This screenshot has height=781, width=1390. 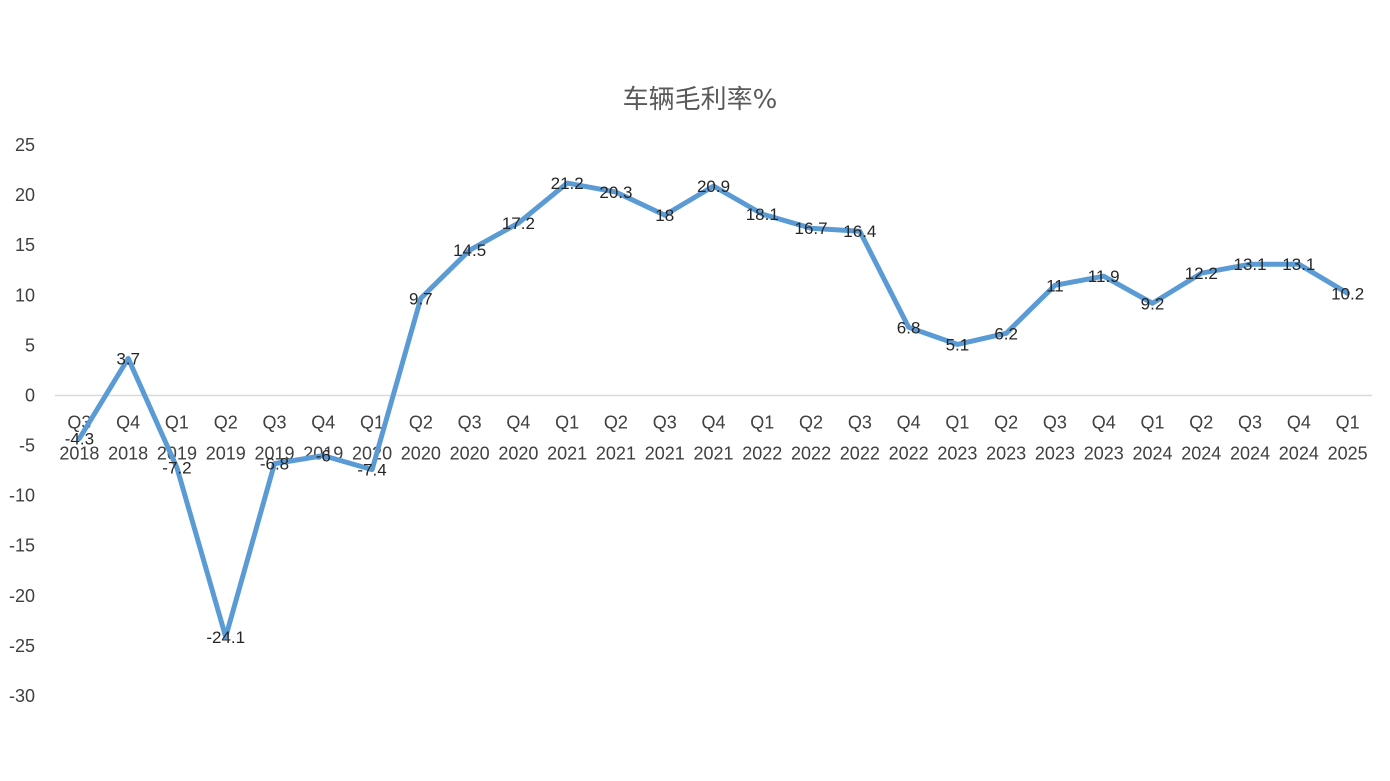 I want to click on data-label: 20.9, so click(x=713, y=186).